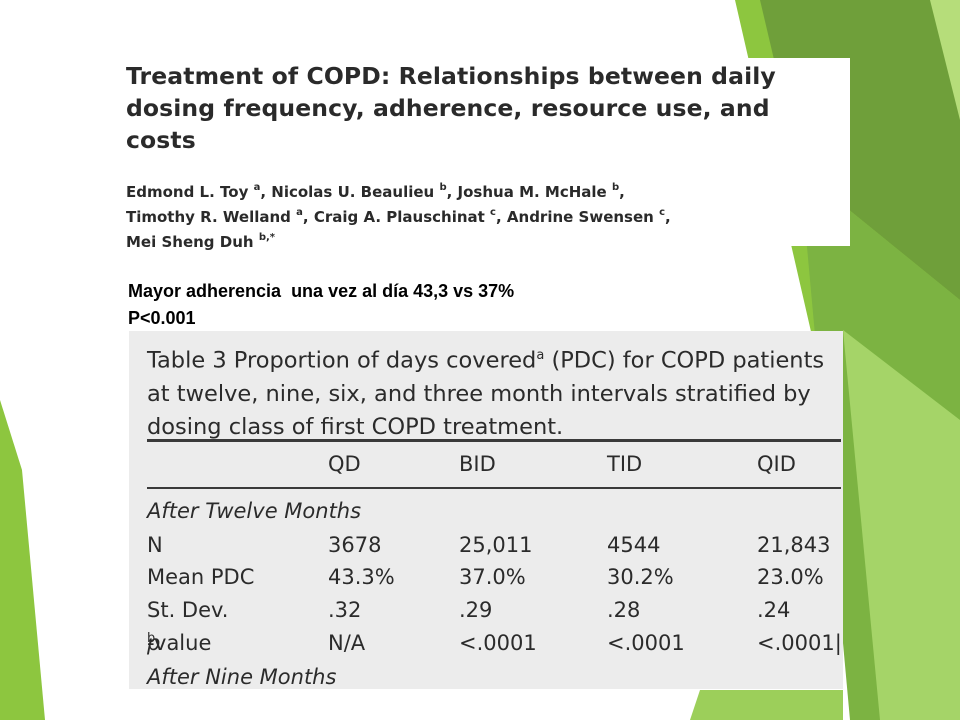  What do you see at coordinates (476, 610) in the screenshot?
I see `table-cell: .29` at bounding box center [476, 610].